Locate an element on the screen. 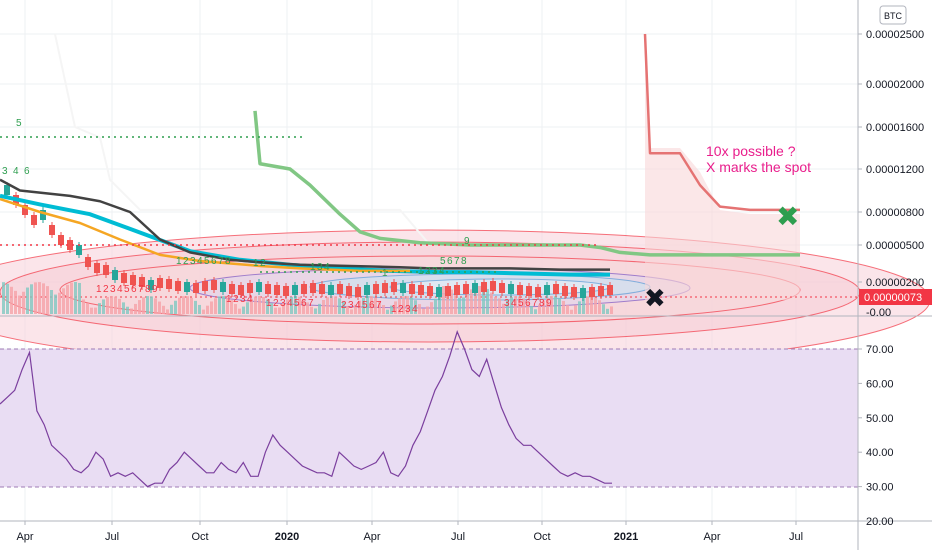 The height and width of the screenshot is (550, 932). time-tick-label: Apr is located at coordinates (711, 537).